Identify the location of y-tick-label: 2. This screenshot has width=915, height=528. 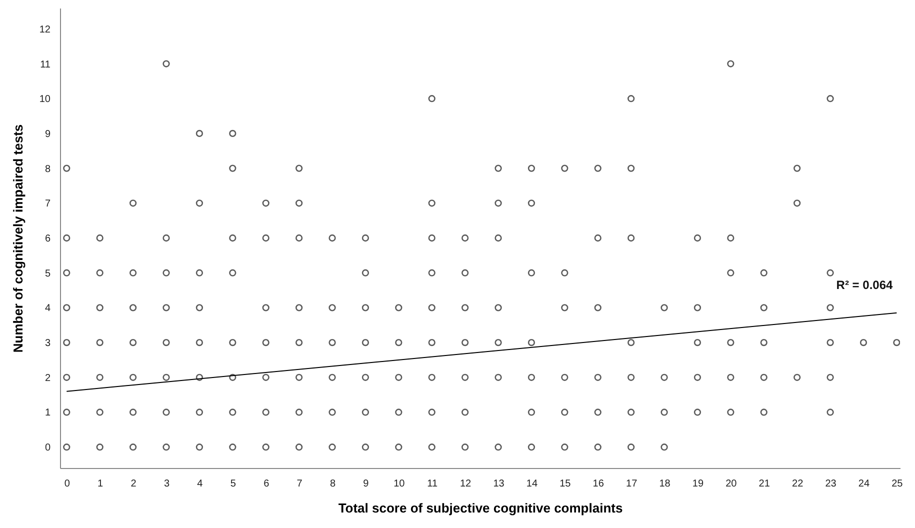
(47, 378).